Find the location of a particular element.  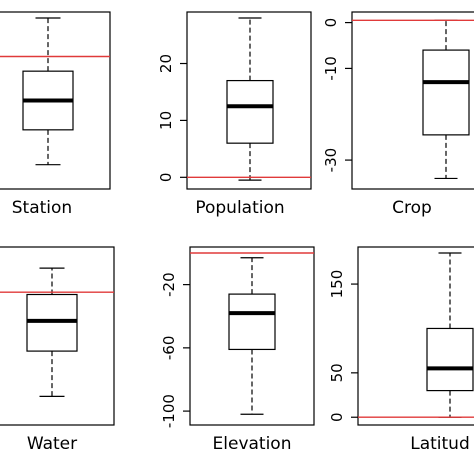

crop-plot-frame is located at coordinates (412, 100).